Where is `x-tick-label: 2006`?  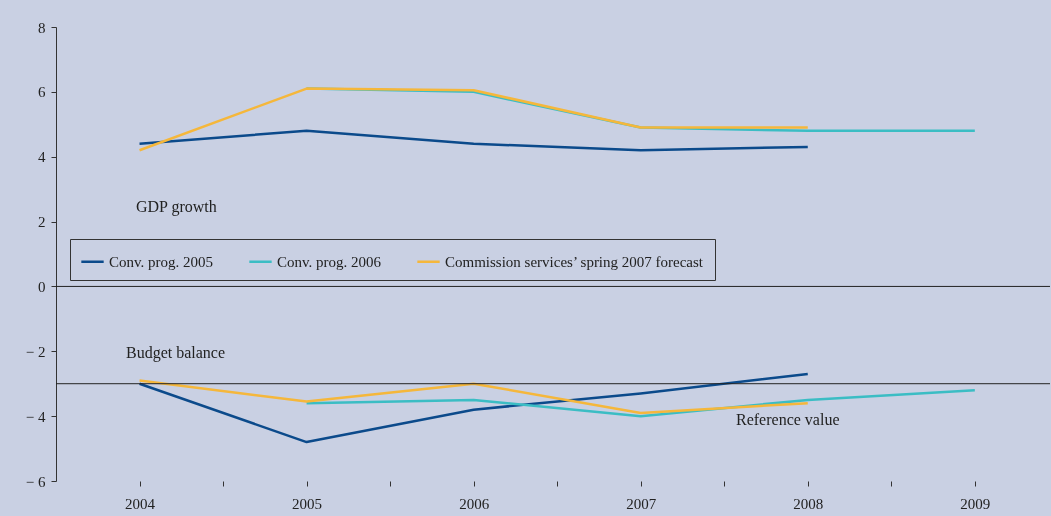
x-tick-label: 2006 is located at coordinates (474, 503).